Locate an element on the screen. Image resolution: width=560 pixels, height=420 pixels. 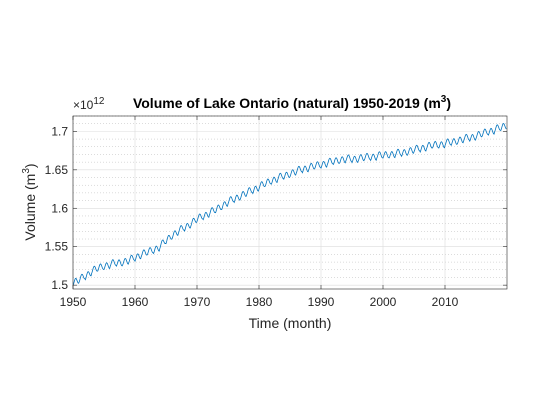
x-tick-label: 2010 is located at coordinates (445, 302).